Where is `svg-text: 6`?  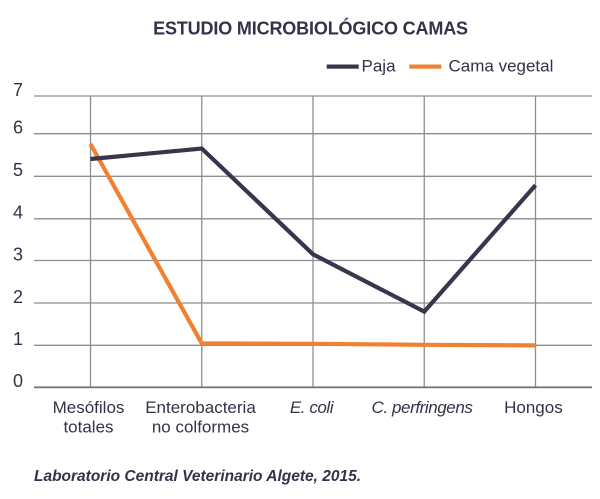 svg-text: 6 is located at coordinates (18, 128).